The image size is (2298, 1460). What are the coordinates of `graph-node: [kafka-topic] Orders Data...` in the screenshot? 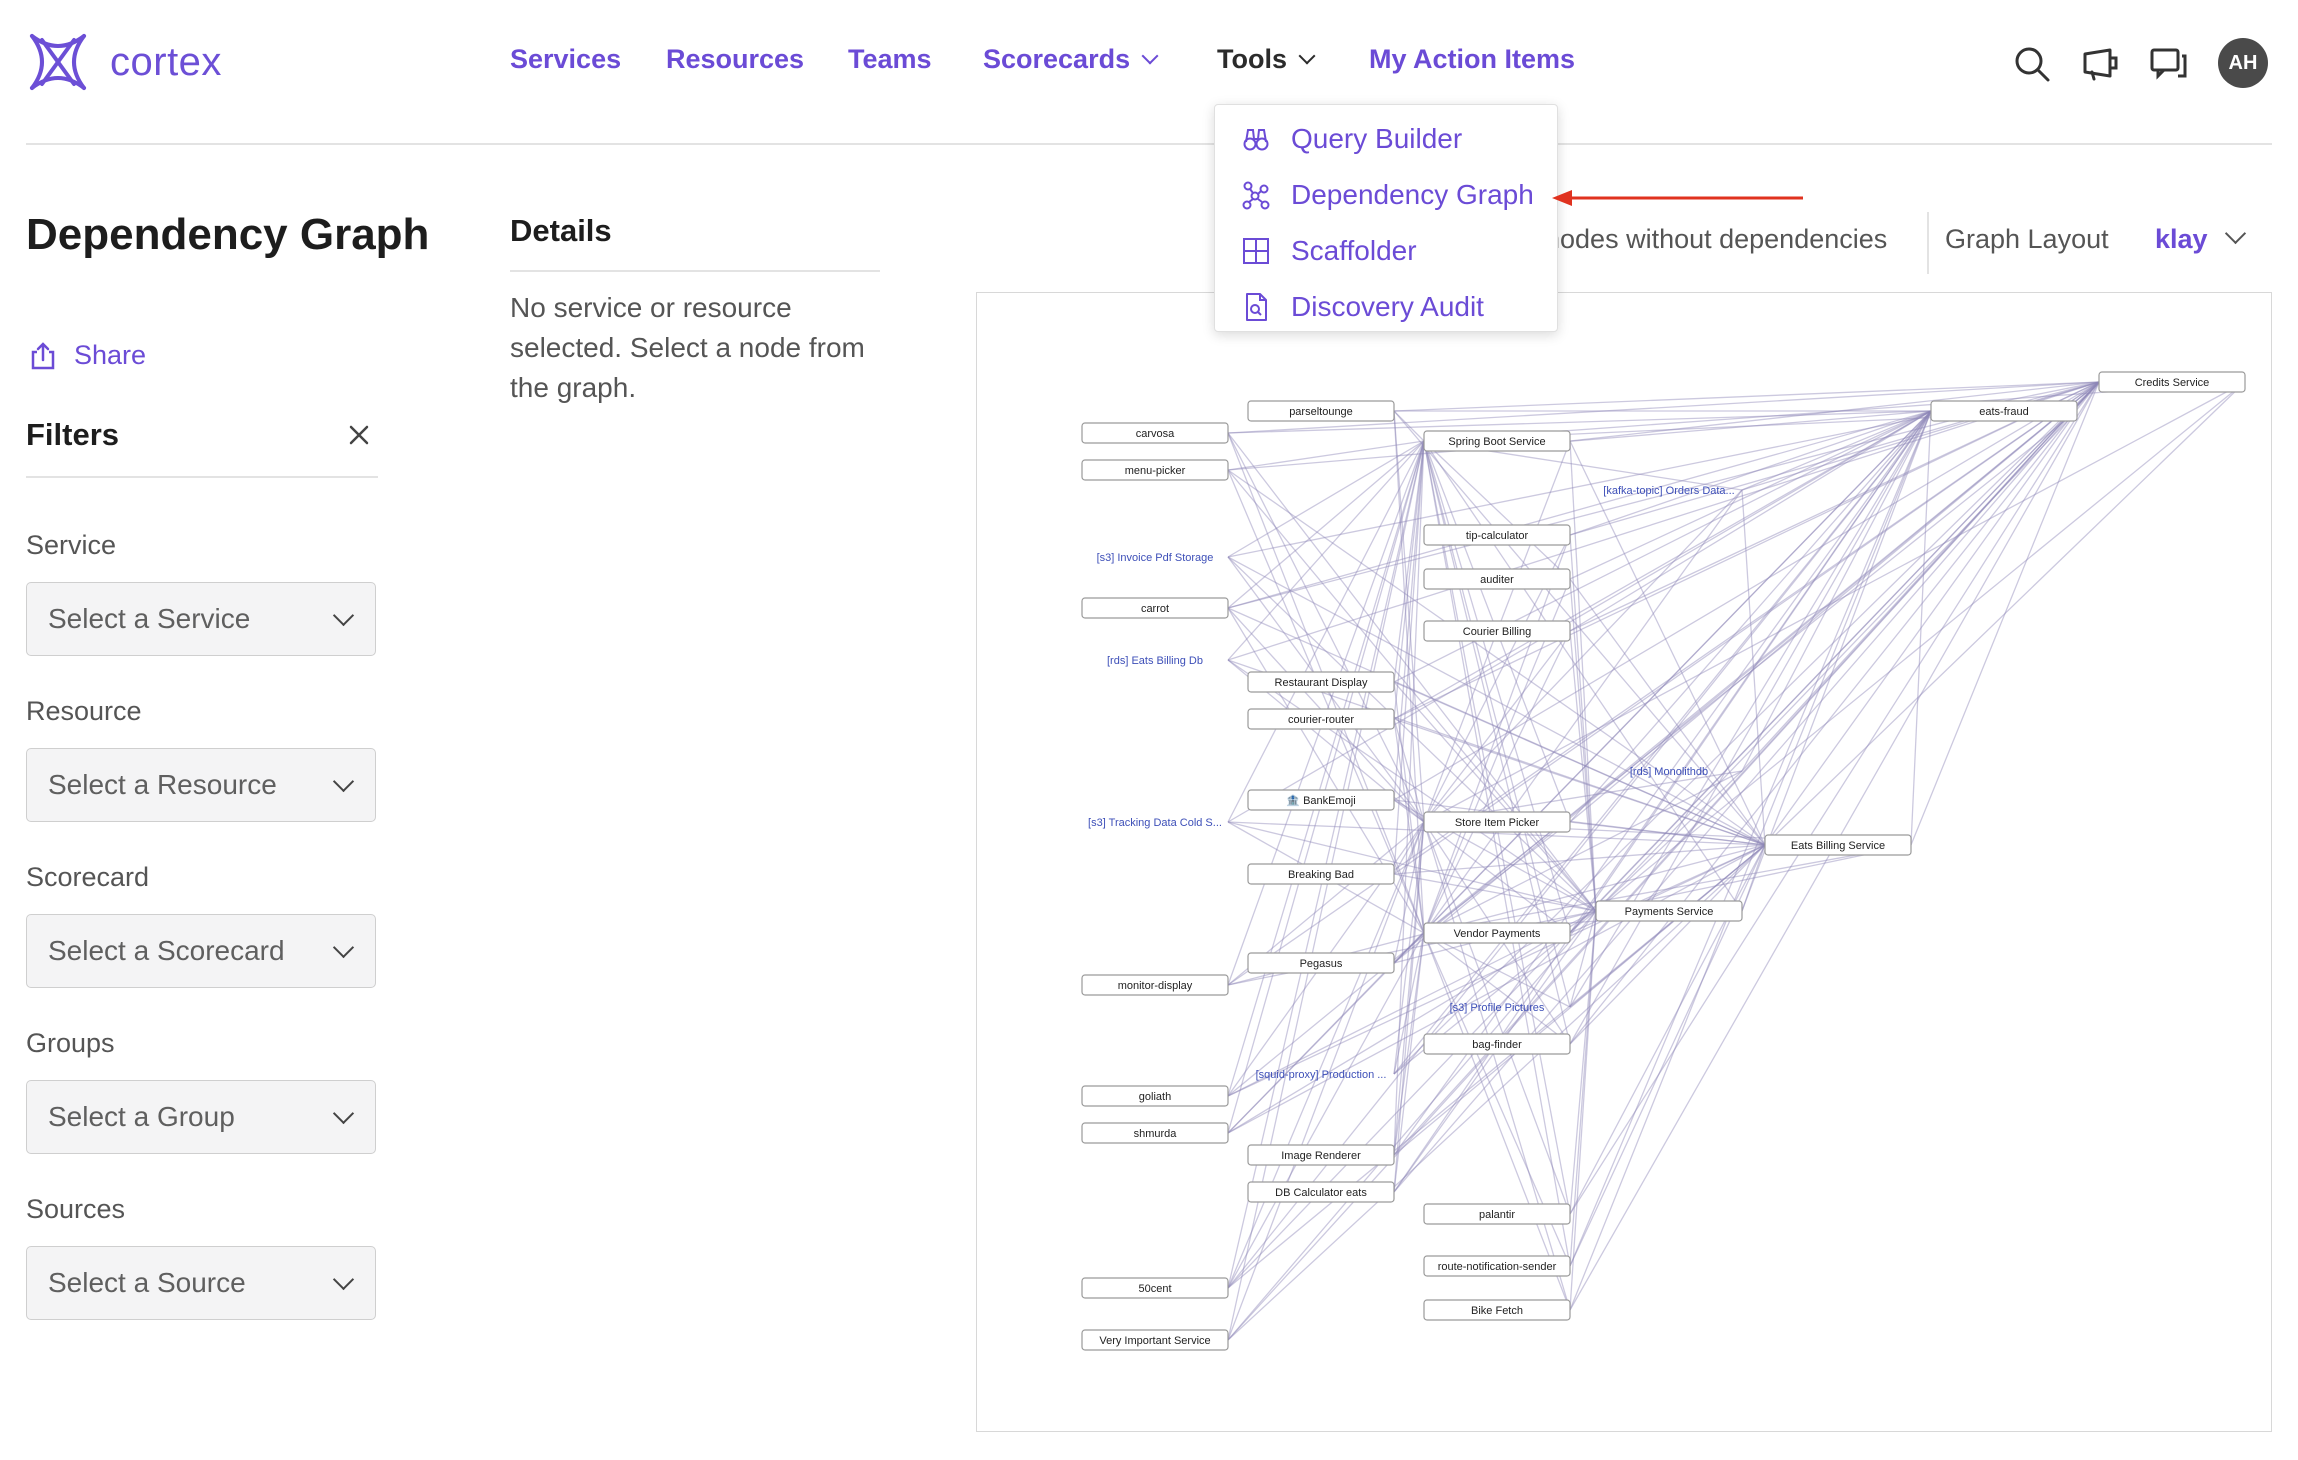 It's located at (1668, 491).